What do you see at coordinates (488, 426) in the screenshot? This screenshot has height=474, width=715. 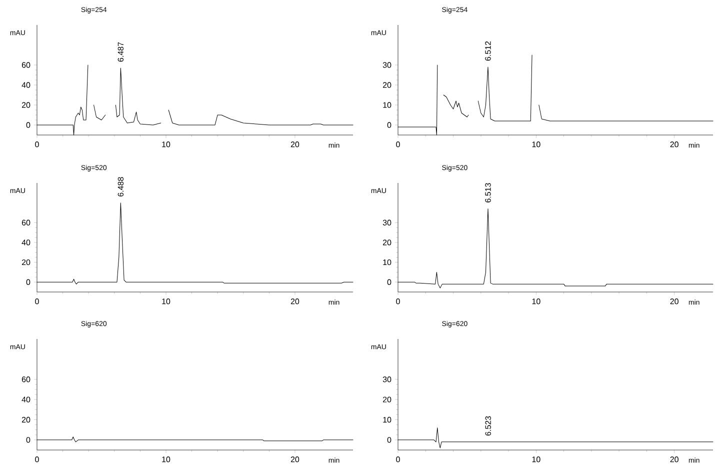 I see `annotation: 6.523` at bounding box center [488, 426].